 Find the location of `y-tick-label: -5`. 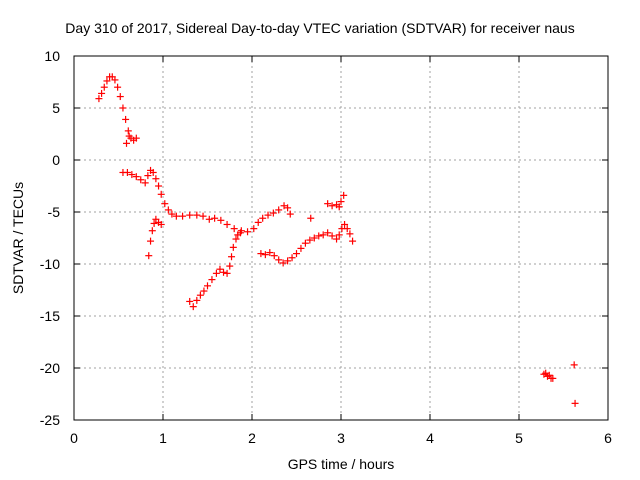

y-tick-label: -5 is located at coordinates (54, 212).